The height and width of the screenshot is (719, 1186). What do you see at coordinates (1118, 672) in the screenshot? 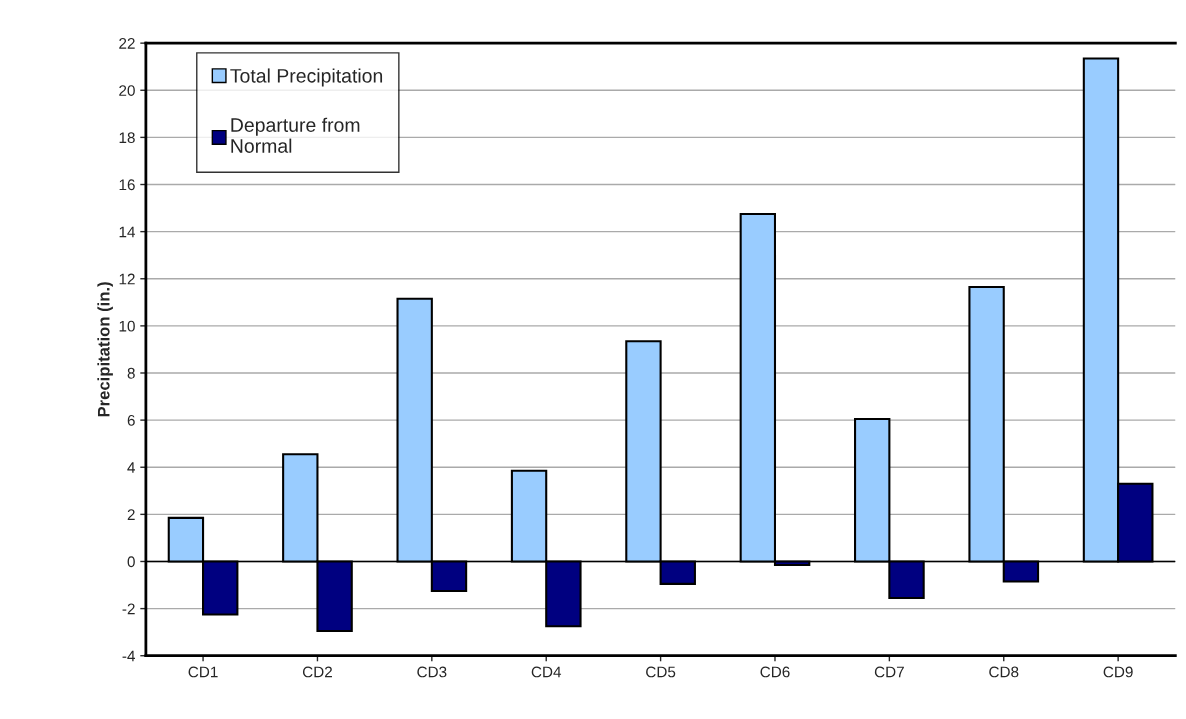
I see `x-tick-label: CD9` at bounding box center [1118, 672].